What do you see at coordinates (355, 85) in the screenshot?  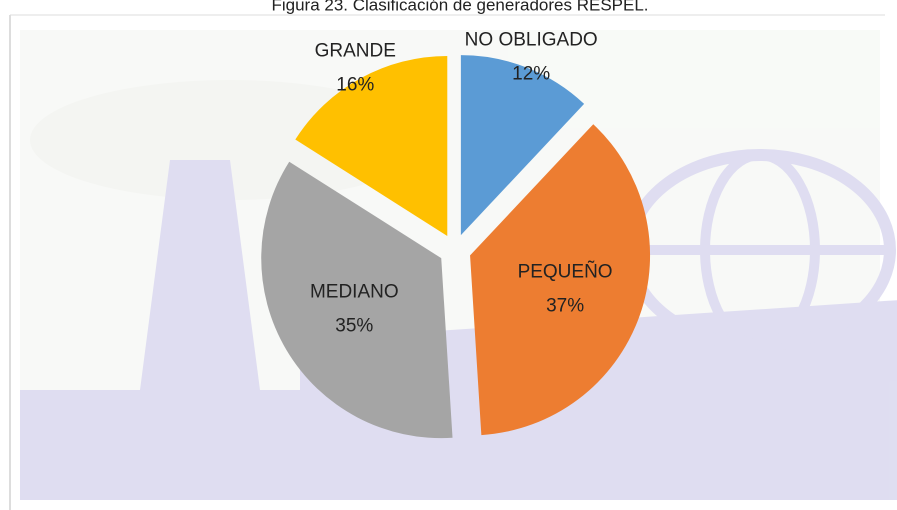 I see `slice-value-label: 16%` at bounding box center [355, 85].